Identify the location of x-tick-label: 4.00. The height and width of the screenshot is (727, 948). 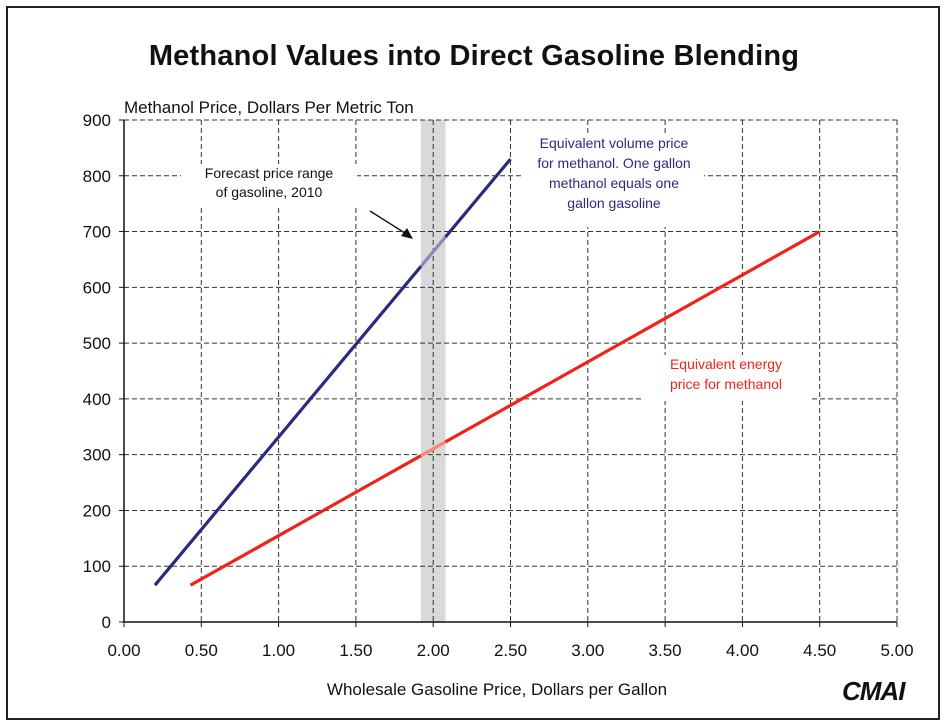
(742, 650).